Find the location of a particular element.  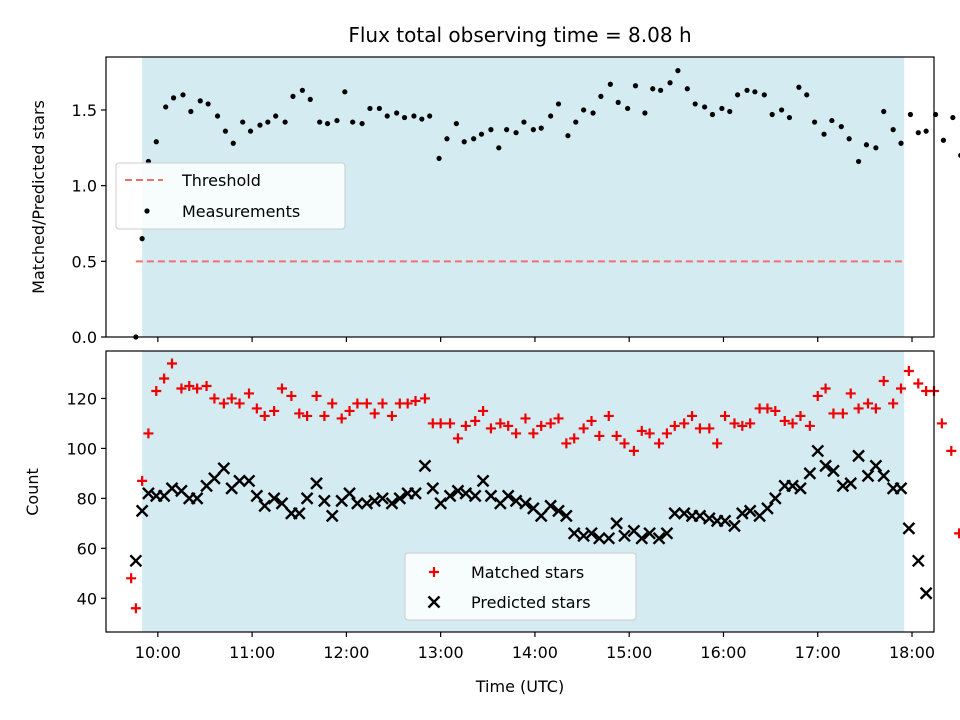

ratio-legend: Threshold Measurements is located at coordinates (230, 196).